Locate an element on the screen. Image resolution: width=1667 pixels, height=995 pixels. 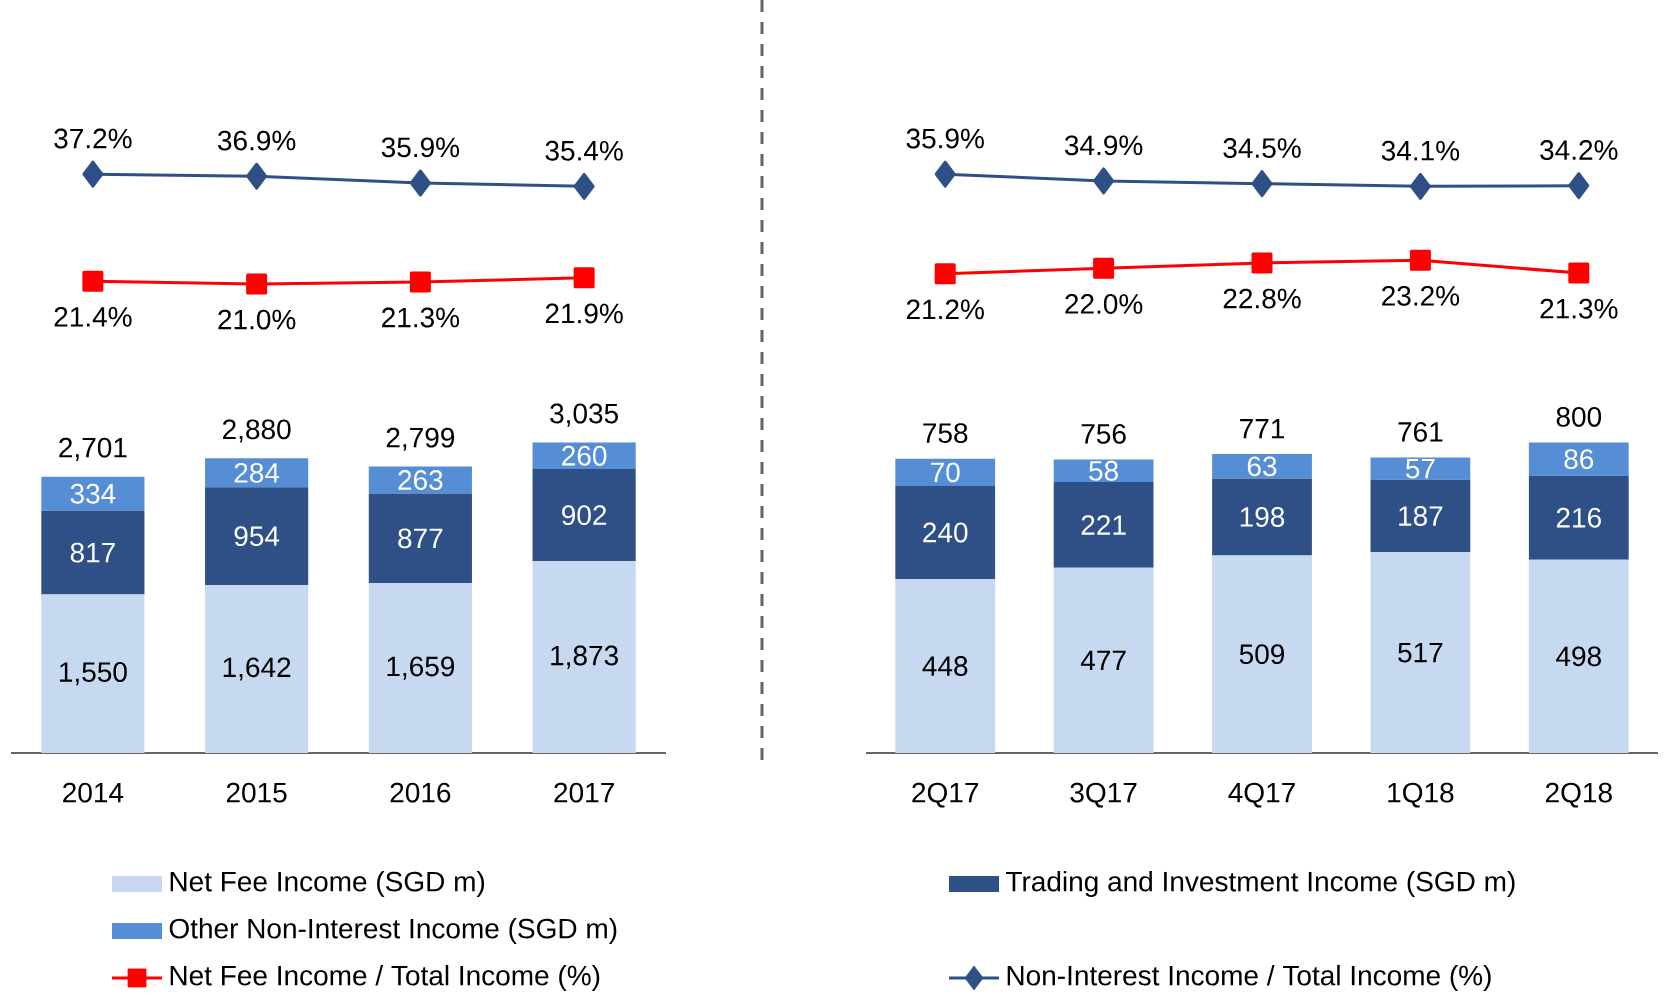
data-label: 954 is located at coordinates (257, 536).